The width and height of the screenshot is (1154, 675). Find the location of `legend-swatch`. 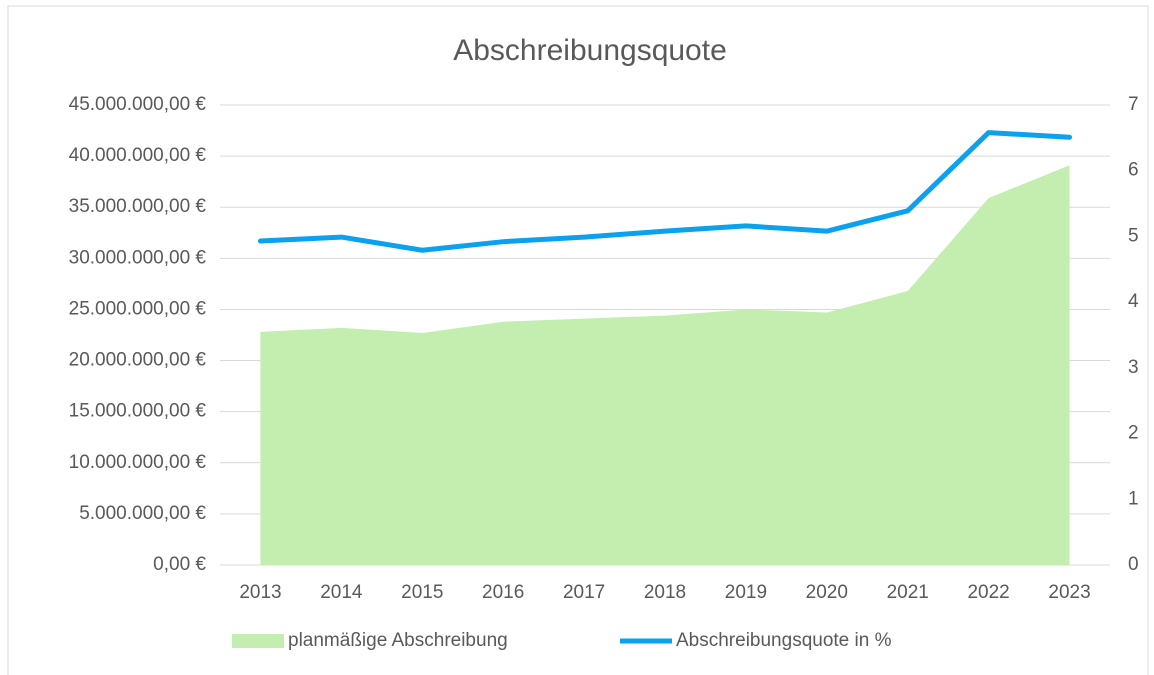

legend-swatch is located at coordinates (258, 641).